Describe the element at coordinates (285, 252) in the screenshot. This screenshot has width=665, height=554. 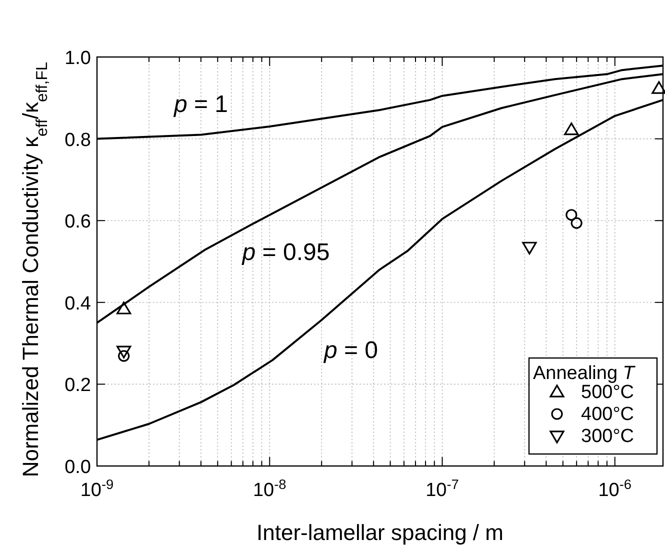
I see `annotation: p = 0.95` at that location.